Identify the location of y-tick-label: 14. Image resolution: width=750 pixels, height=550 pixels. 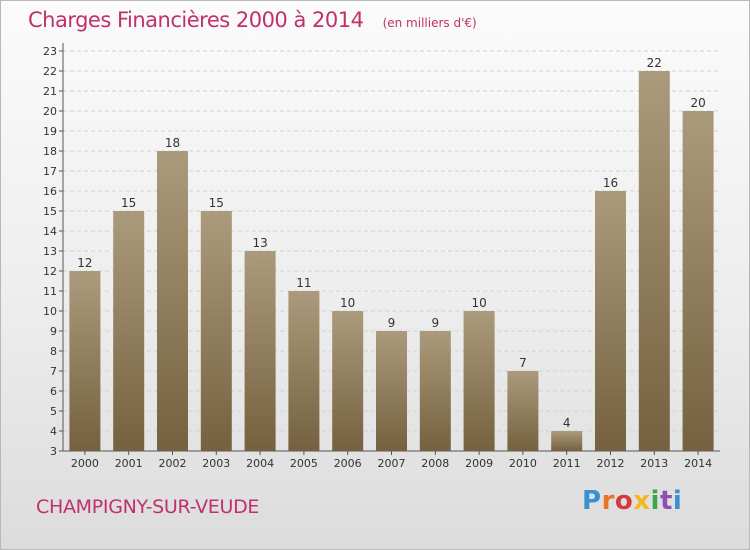
(50, 231).